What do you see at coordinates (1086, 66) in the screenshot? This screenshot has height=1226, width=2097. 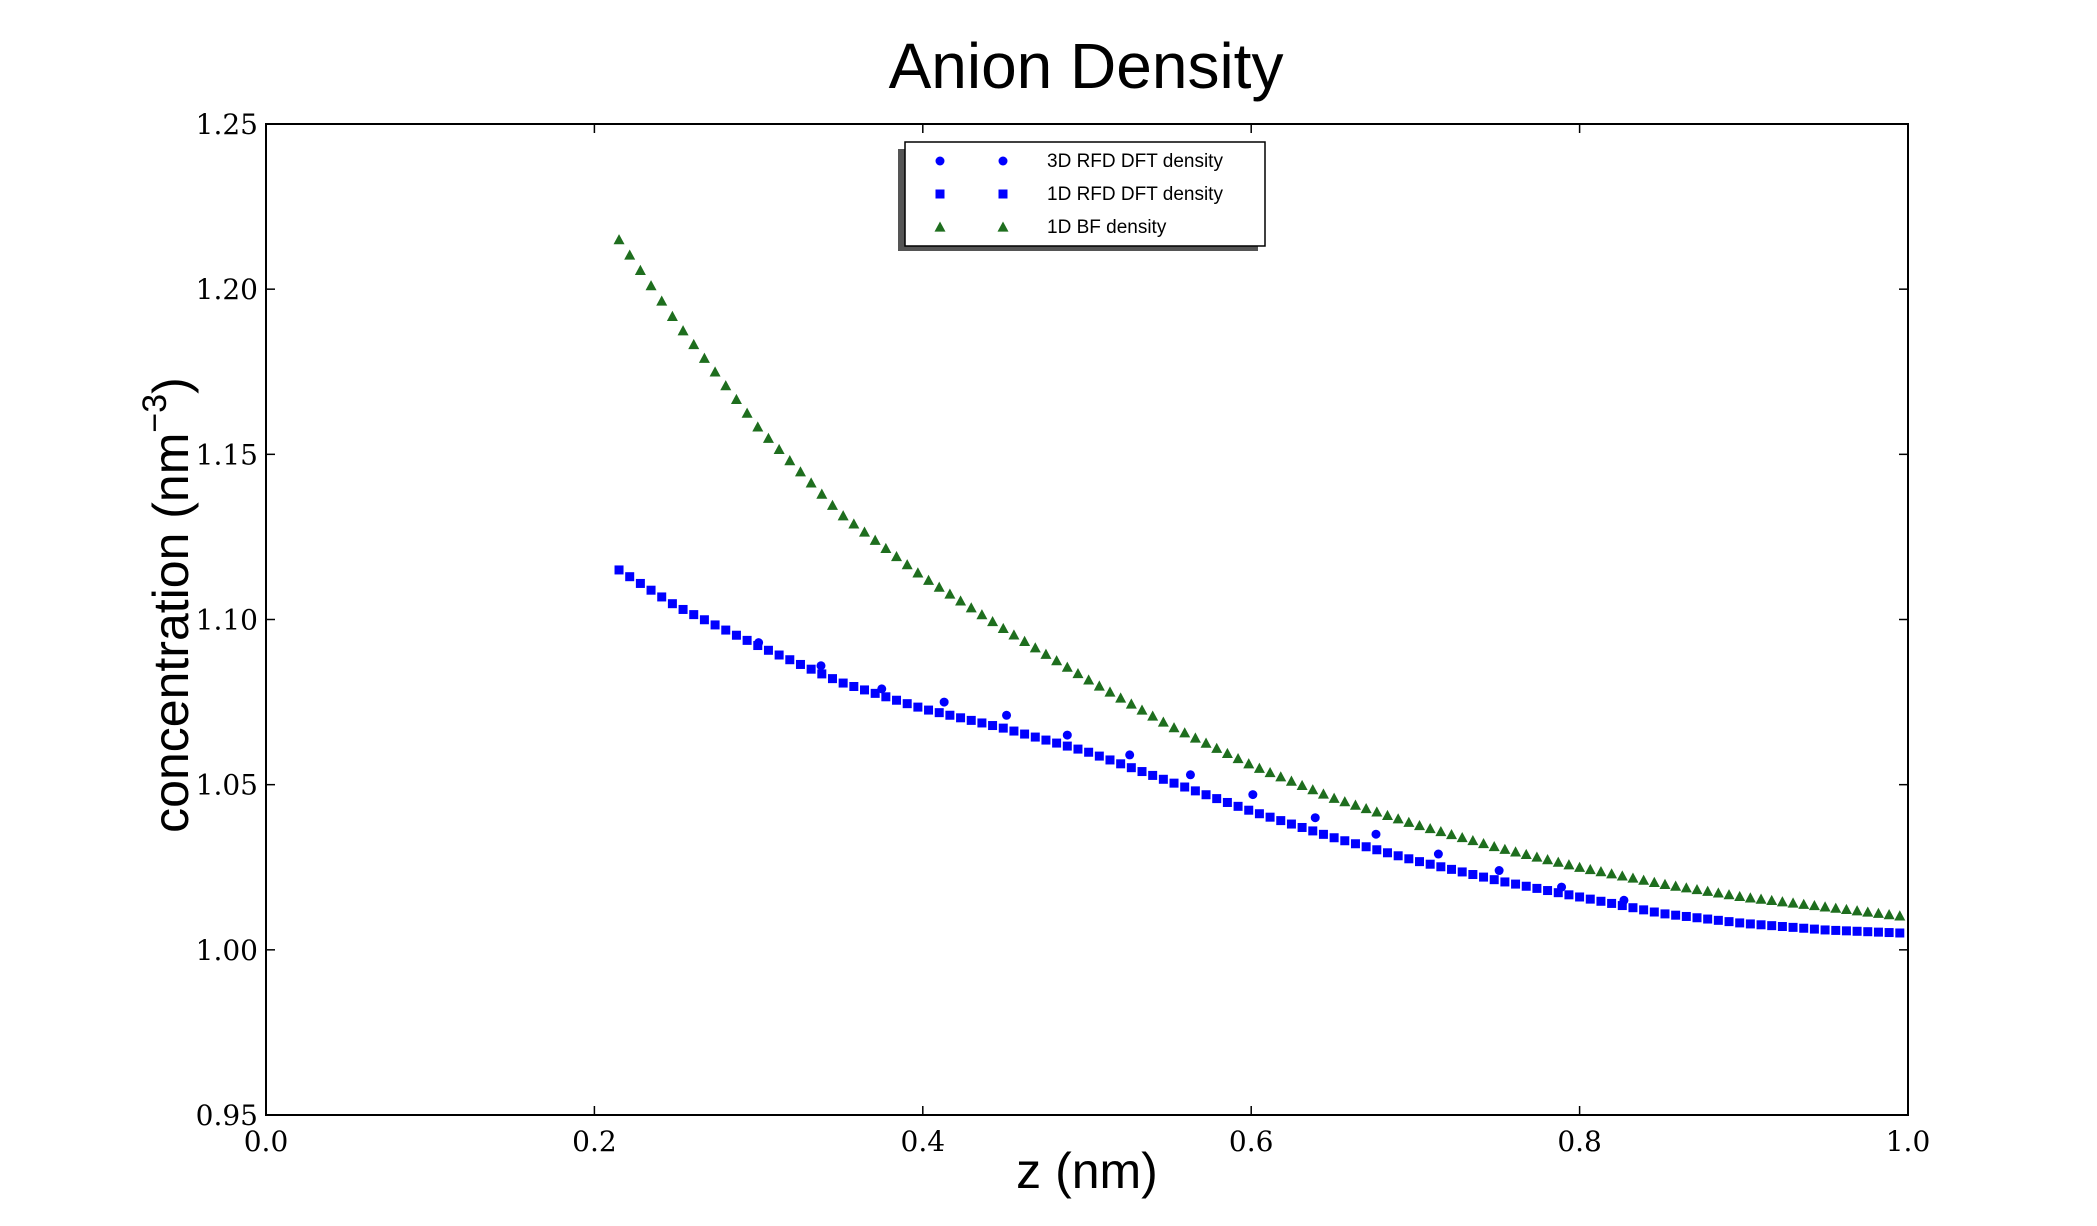 I see `chart-title: Anion Density` at bounding box center [1086, 66].